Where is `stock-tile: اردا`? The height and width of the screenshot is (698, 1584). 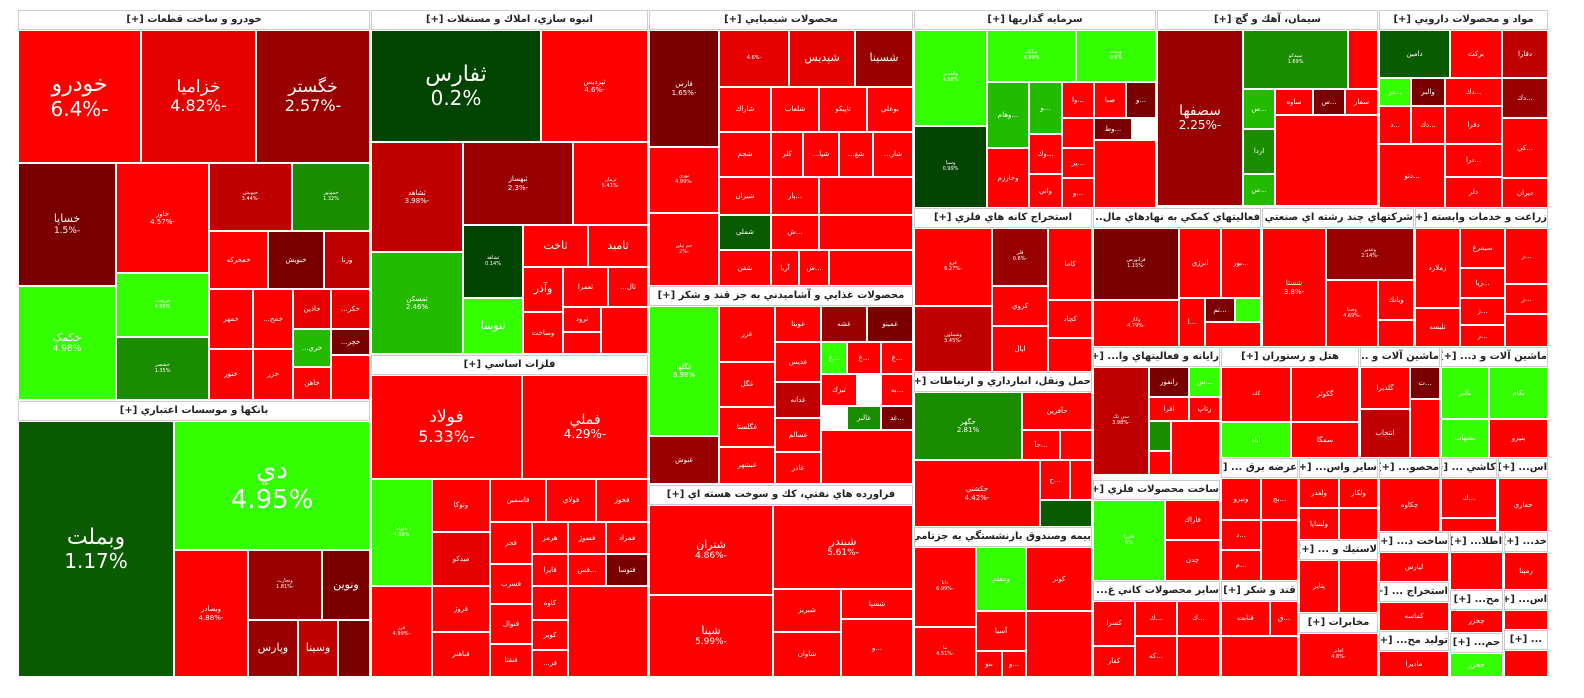 stock-tile: اردا is located at coordinates (1259, 151).